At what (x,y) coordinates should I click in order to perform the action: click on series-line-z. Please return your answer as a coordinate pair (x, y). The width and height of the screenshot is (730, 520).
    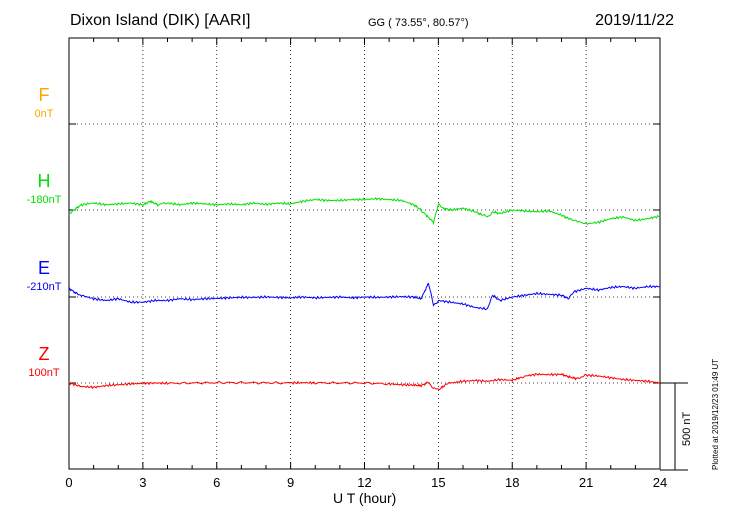
    Looking at the image, I should click on (364, 381).